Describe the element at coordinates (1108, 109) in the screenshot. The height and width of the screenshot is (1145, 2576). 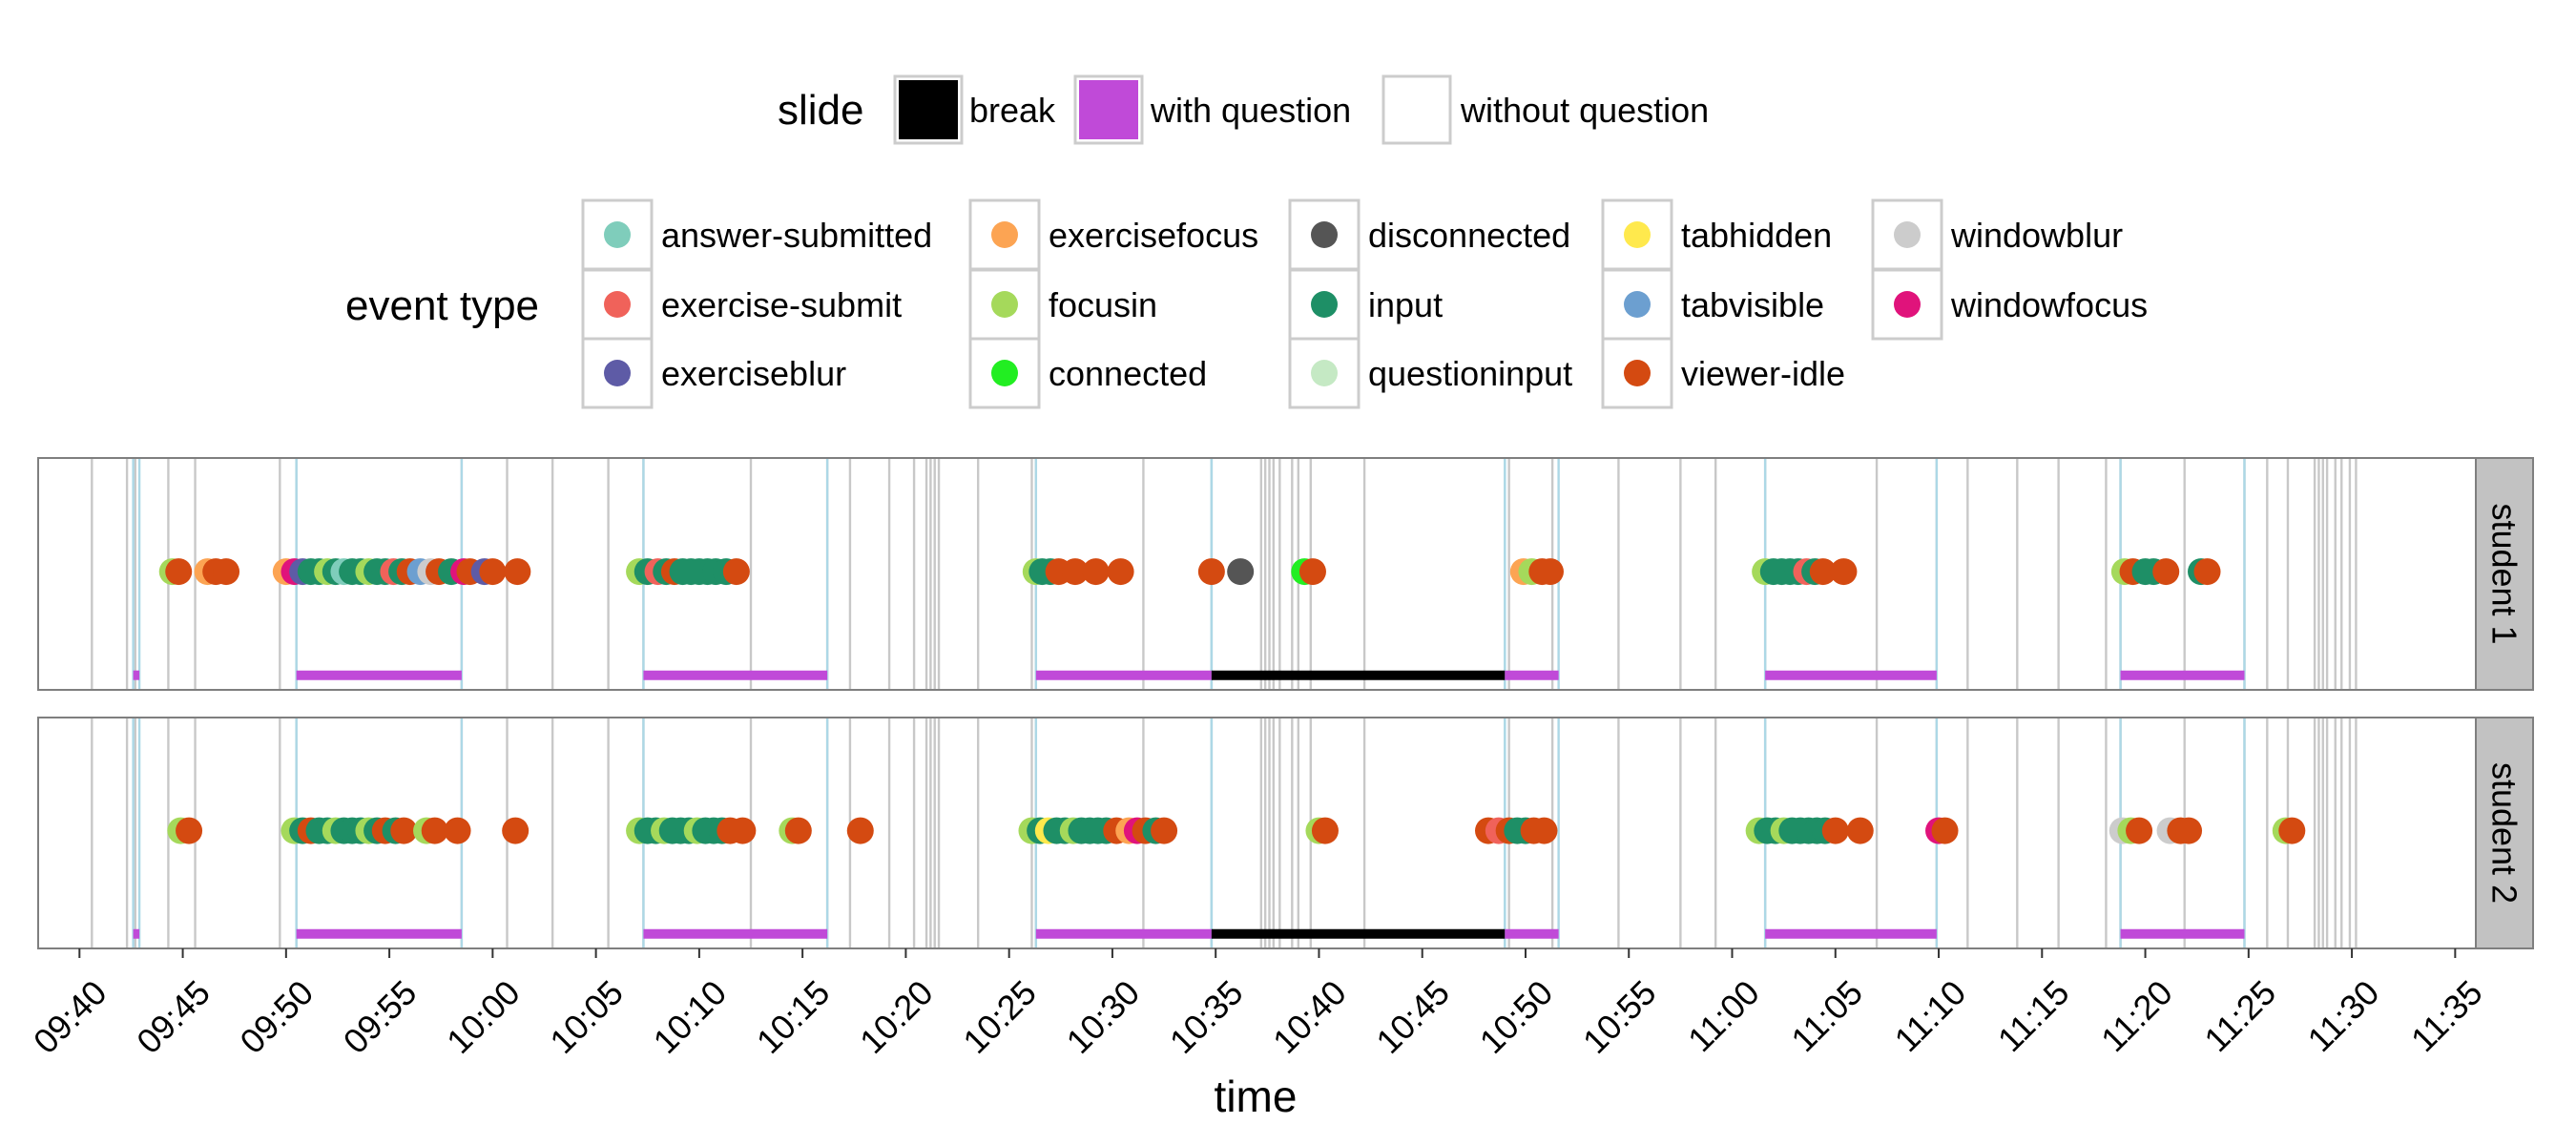
I see `slide-legend-swatch-with-question` at that location.